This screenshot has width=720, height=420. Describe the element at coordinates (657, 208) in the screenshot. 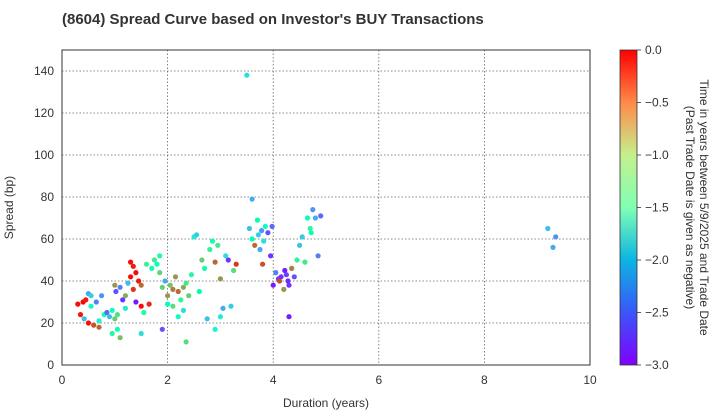

I see `colorbar-tick-label: −1.5` at that location.